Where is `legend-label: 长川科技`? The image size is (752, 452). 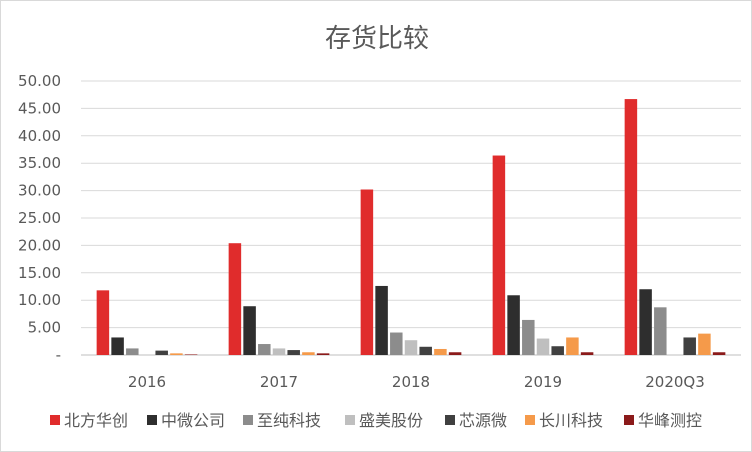 legend-label: 长川科技 is located at coordinates (571, 420).